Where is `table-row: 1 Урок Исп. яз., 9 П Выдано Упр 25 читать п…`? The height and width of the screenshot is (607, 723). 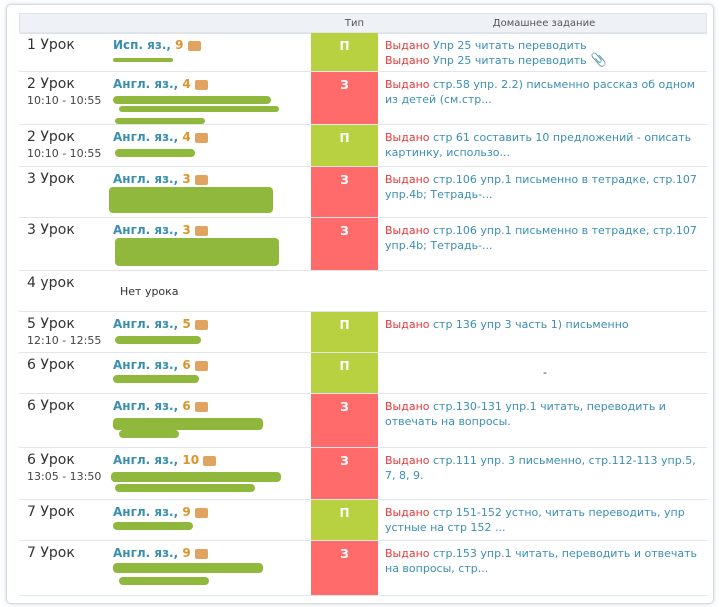
table-row: 1 Урок Исп. яз., 9 П Выдано Упр 25 читать п… is located at coordinates (363, 52).